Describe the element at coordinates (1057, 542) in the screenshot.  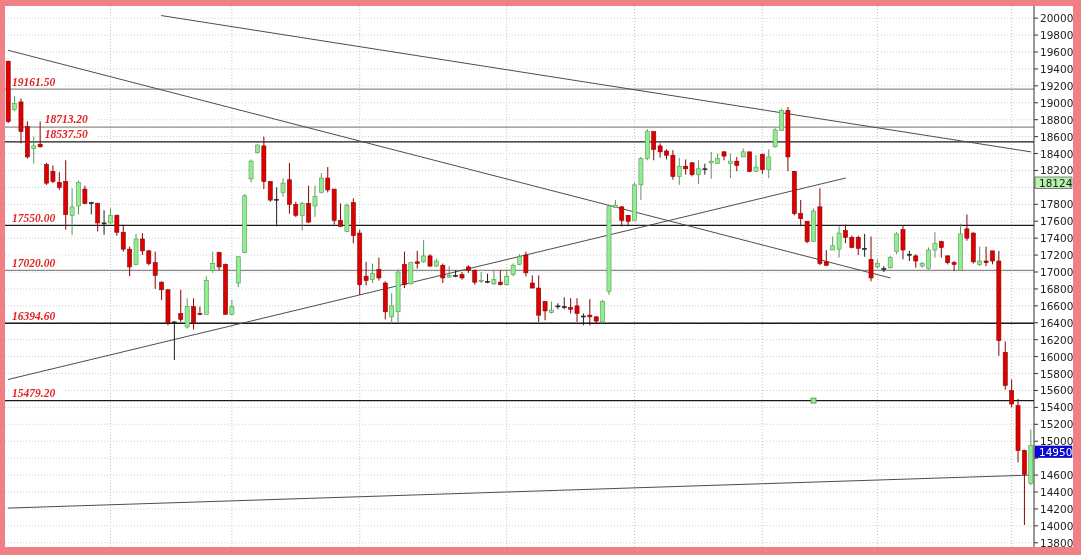
I see `y-tick-label: 13800` at that location.